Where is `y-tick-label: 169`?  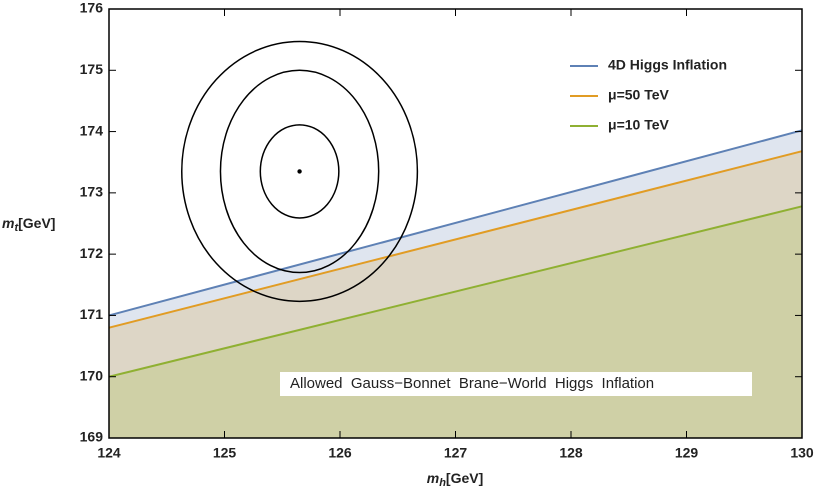 y-tick-label: 169 is located at coordinates (92, 437).